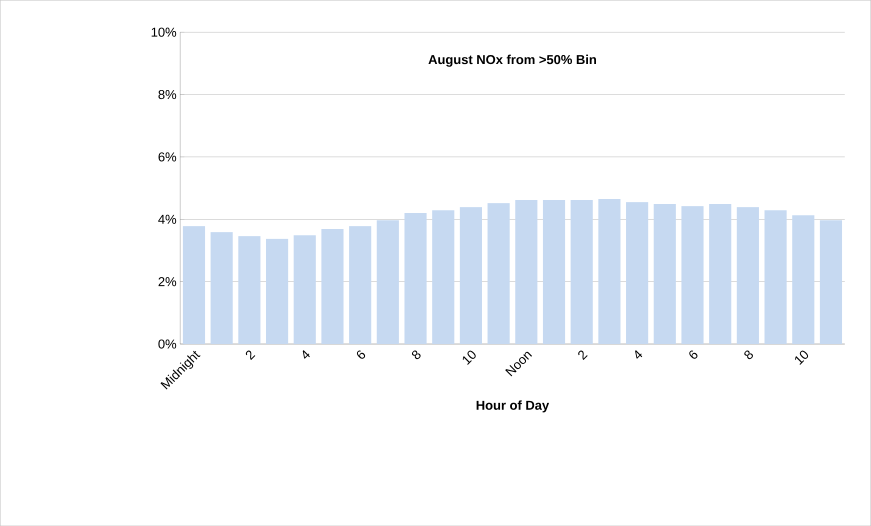 The width and height of the screenshot is (871, 526). What do you see at coordinates (164, 32) in the screenshot?
I see `y-tick-label: 10%` at bounding box center [164, 32].